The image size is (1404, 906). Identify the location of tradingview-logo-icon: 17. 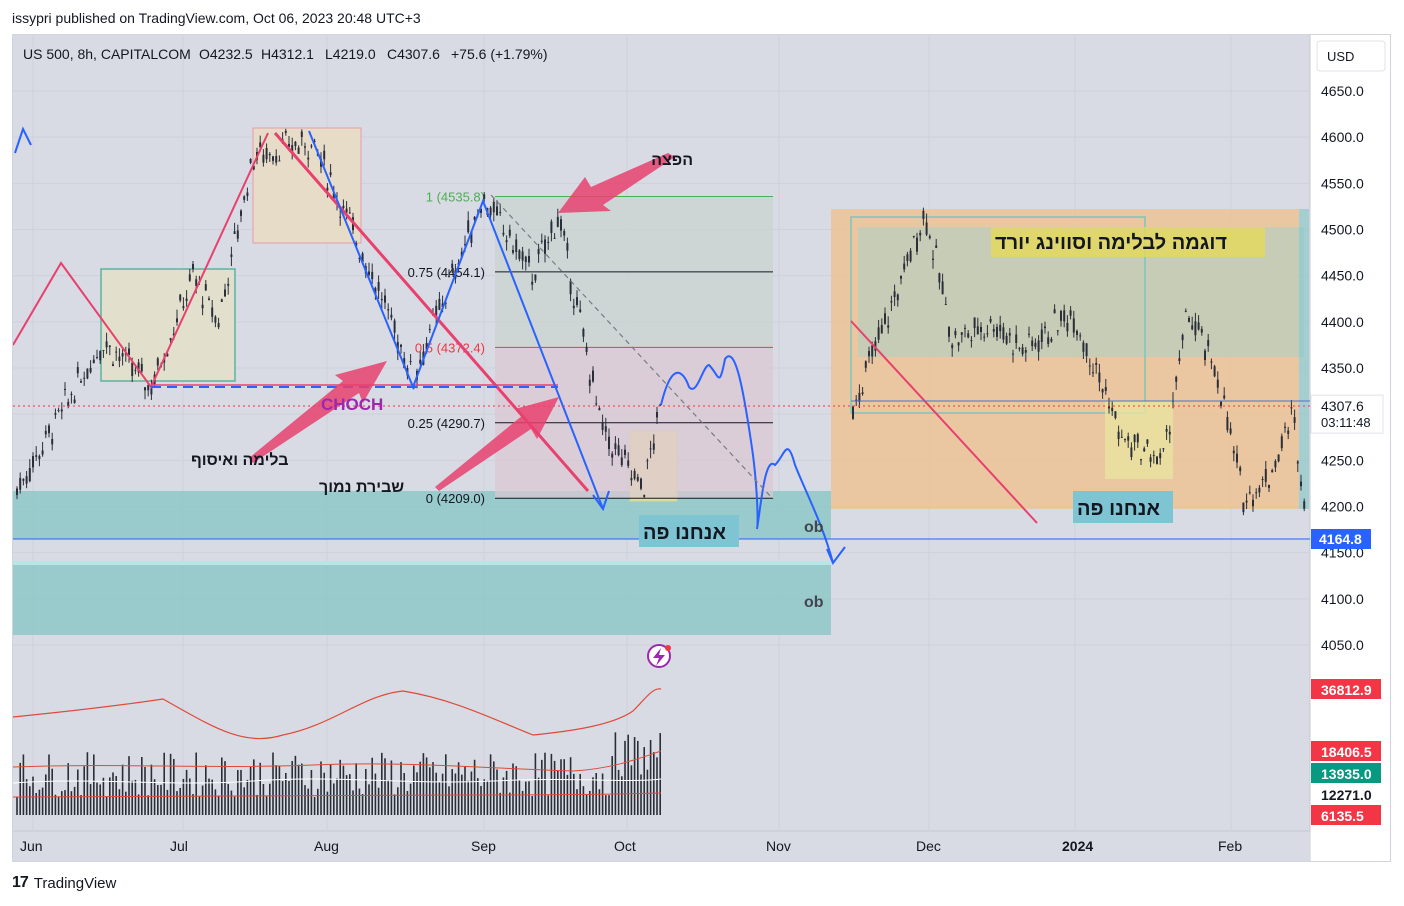
(20, 882).